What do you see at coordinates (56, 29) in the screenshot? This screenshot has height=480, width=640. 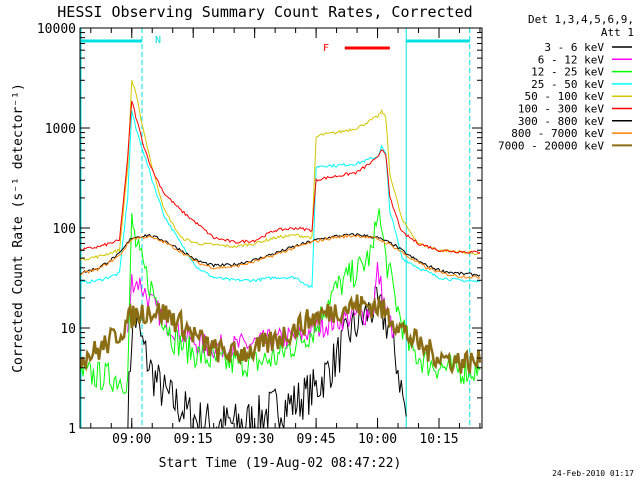 I see `y-tick-label-4: 10000` at bounding box center [56, 29].